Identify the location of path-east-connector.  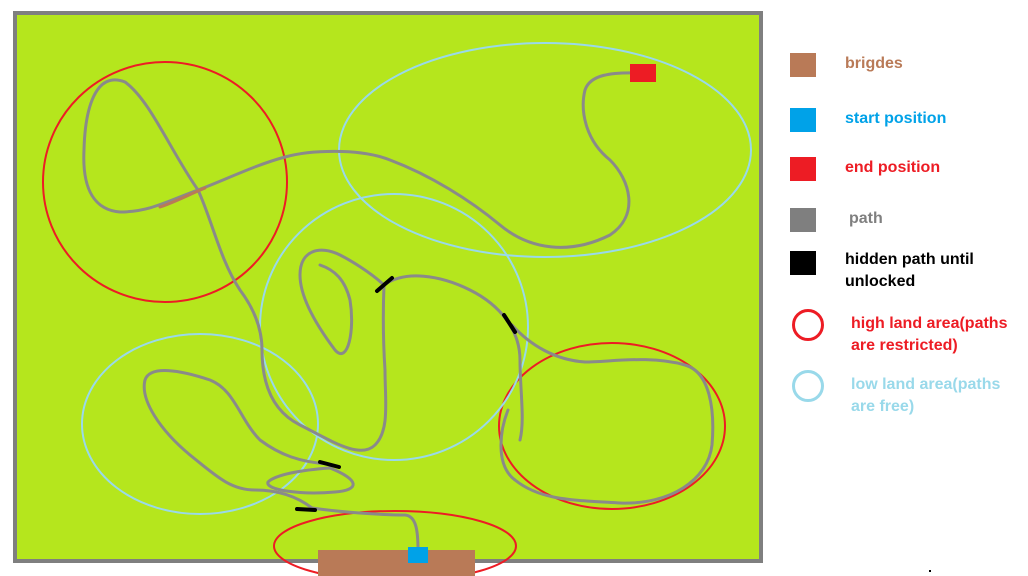
(607, 414).